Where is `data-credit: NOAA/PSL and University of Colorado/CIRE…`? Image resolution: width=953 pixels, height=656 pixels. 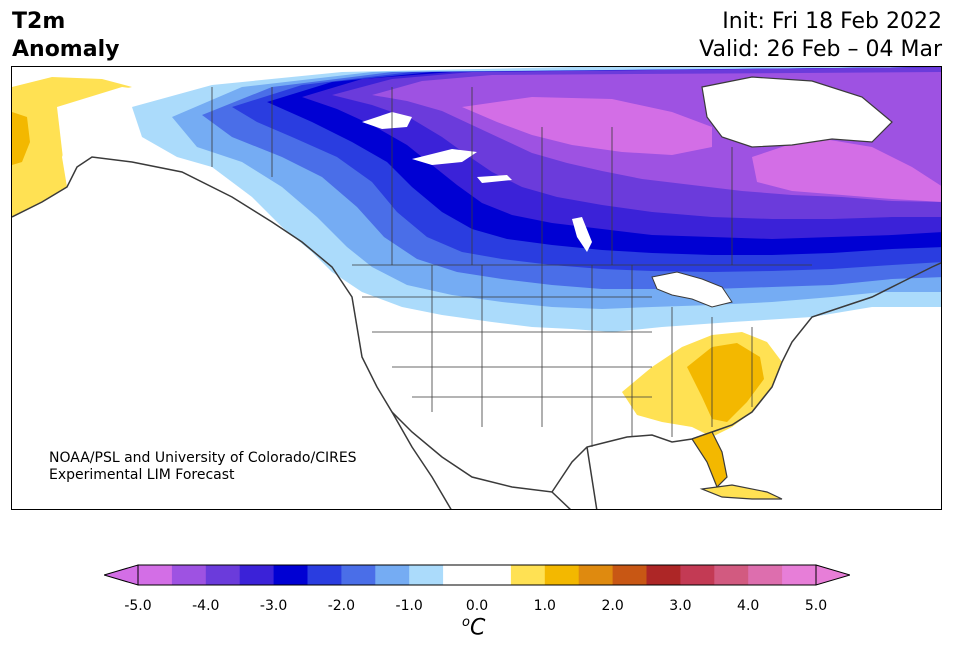 data-credit: NOAA/PSL and University of Colorado/CIRE… is located at coordinates (203, 467).